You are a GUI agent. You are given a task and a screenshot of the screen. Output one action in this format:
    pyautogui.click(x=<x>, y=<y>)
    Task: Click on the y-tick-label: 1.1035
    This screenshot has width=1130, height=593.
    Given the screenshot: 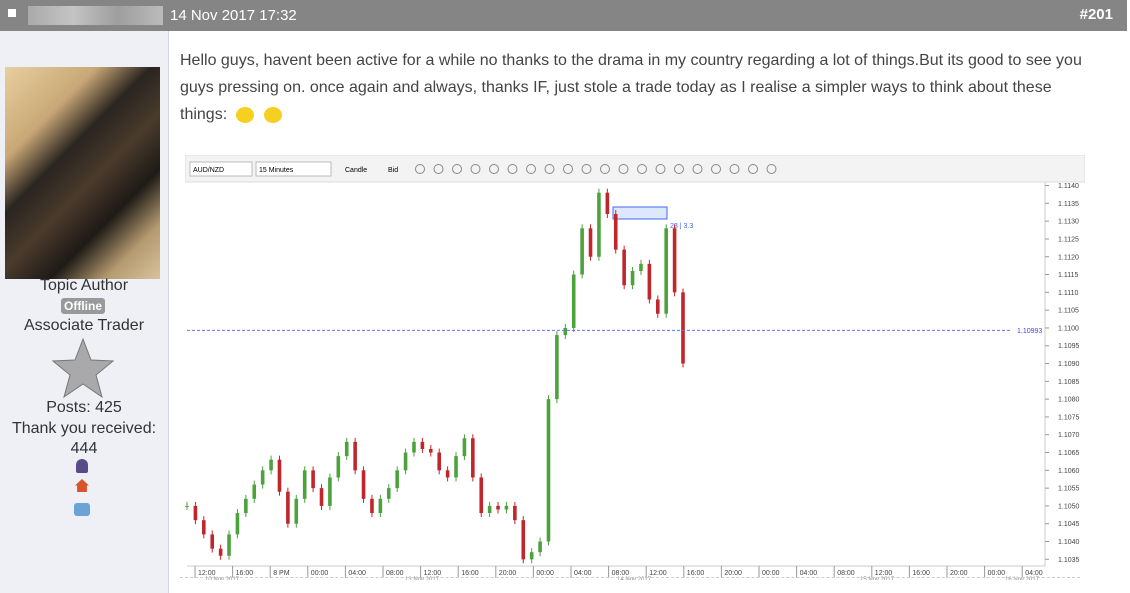 What is the action you would take?
    pyautogui.click(x=1069, y=560)
    